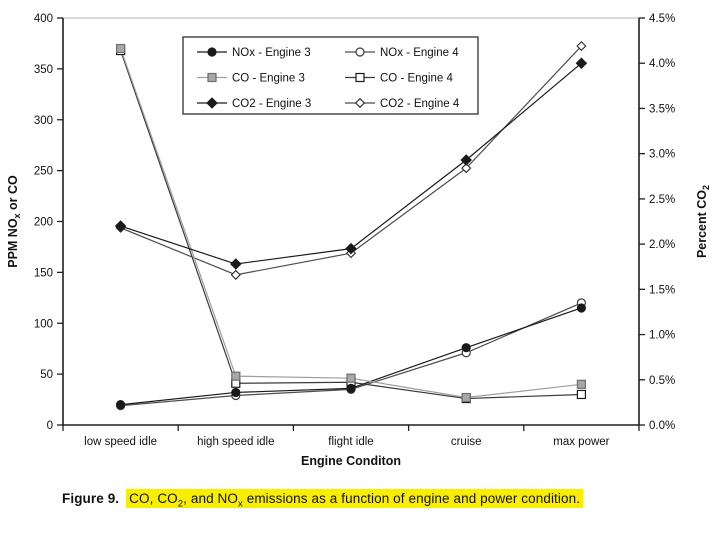 This screenshot has width=726, height=534. What do you see at coordinates (662, 200) in the screenshot?
I see `y-axis-right-tick-label: 2.5%` at bounding box center [662, 200].